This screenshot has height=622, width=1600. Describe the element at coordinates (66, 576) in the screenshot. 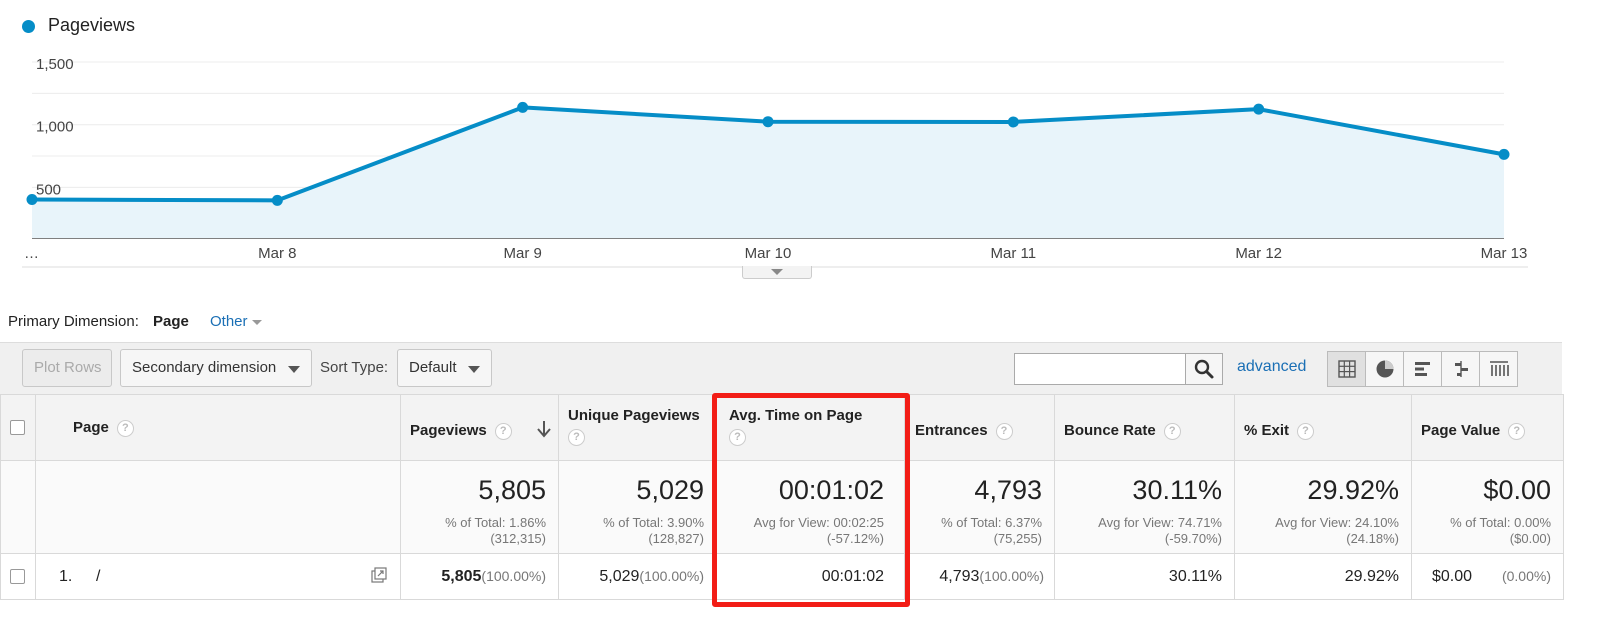

I see `row-index: 1.` at that location.